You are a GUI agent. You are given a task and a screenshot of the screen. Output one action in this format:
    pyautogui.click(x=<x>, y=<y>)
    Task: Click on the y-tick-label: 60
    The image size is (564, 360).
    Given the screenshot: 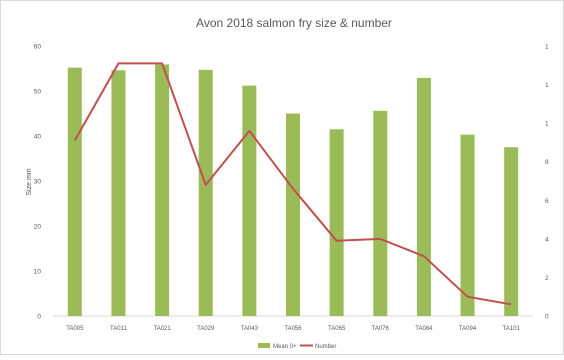 What is the action you would take?
    pyautogui.click(x=38, y=47)
    